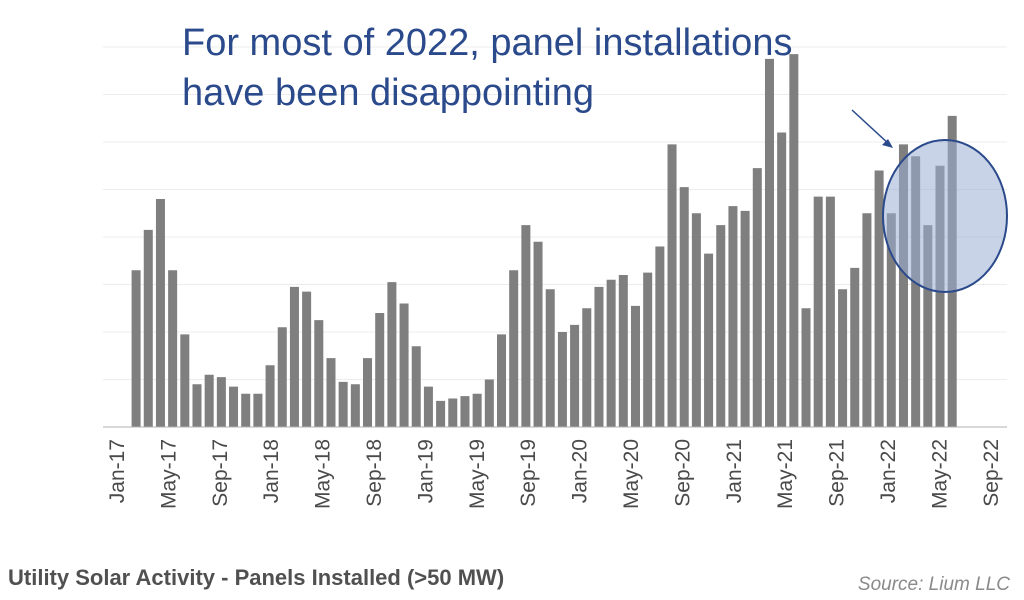  I want to click on x-tick-label: Jan-22, so click(888, 471).